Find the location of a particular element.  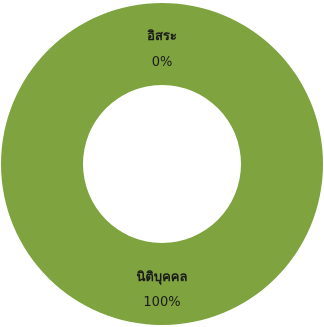

slice-value-independent: 0% is located at coordinates (162, 62).